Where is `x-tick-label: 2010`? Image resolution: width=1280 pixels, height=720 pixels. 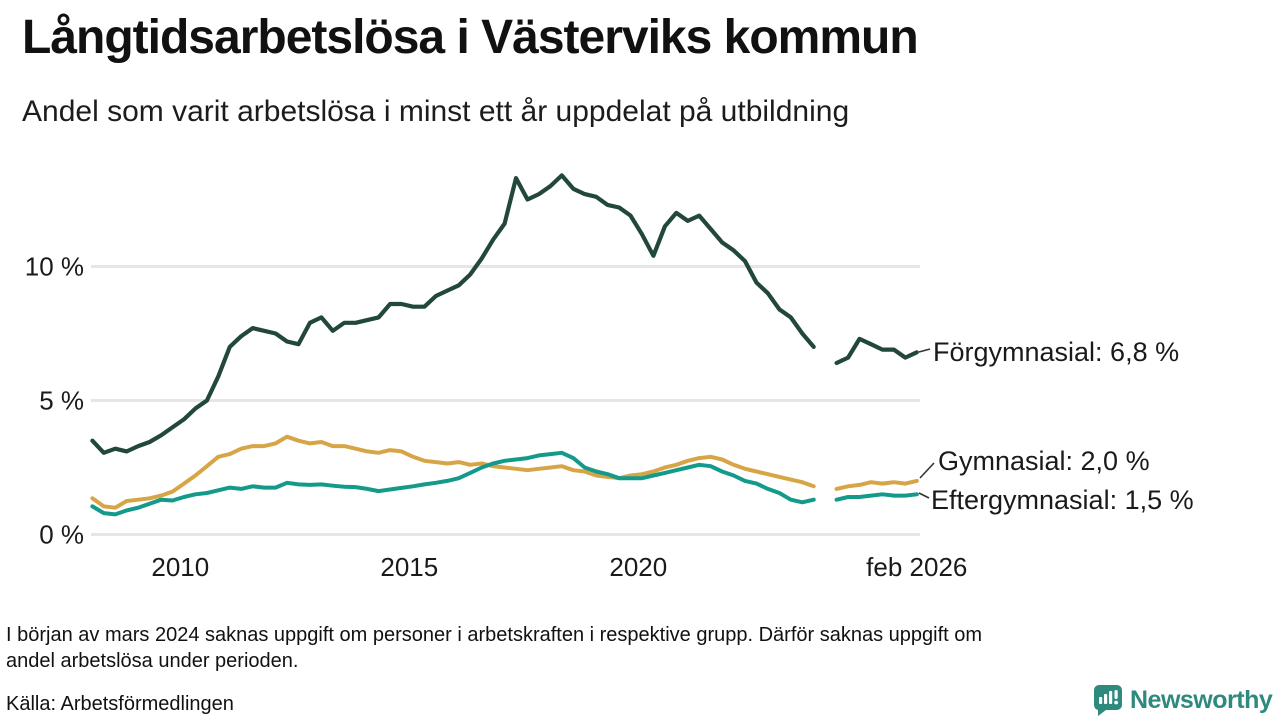 x-tick-label: 2010 is located at coordinates (180, 567).